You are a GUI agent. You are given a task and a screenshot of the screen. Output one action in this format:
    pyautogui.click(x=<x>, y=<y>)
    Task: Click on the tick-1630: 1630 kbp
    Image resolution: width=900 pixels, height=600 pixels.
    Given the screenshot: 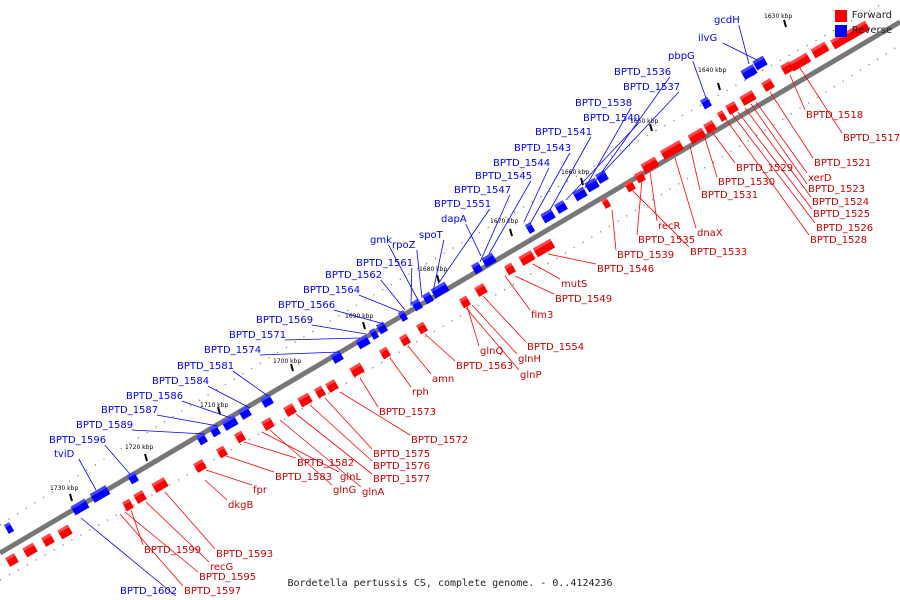 What is the action you would take?
    pyautogui.click(x=778, y=20)
    